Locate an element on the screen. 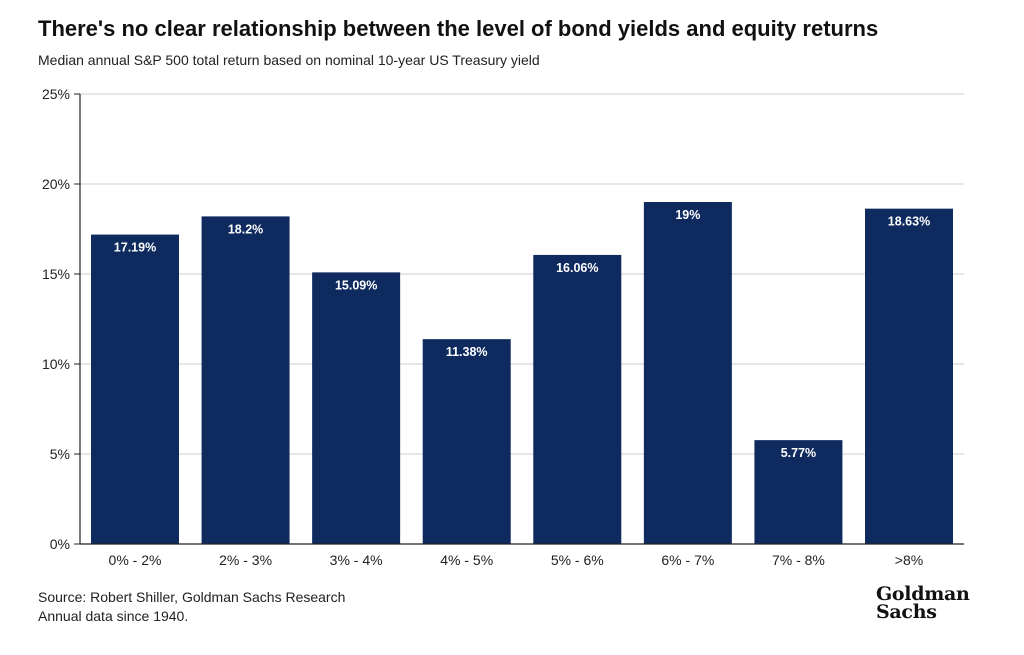  data-note: Annual data since 1940. is located at coordinates (113, 616).